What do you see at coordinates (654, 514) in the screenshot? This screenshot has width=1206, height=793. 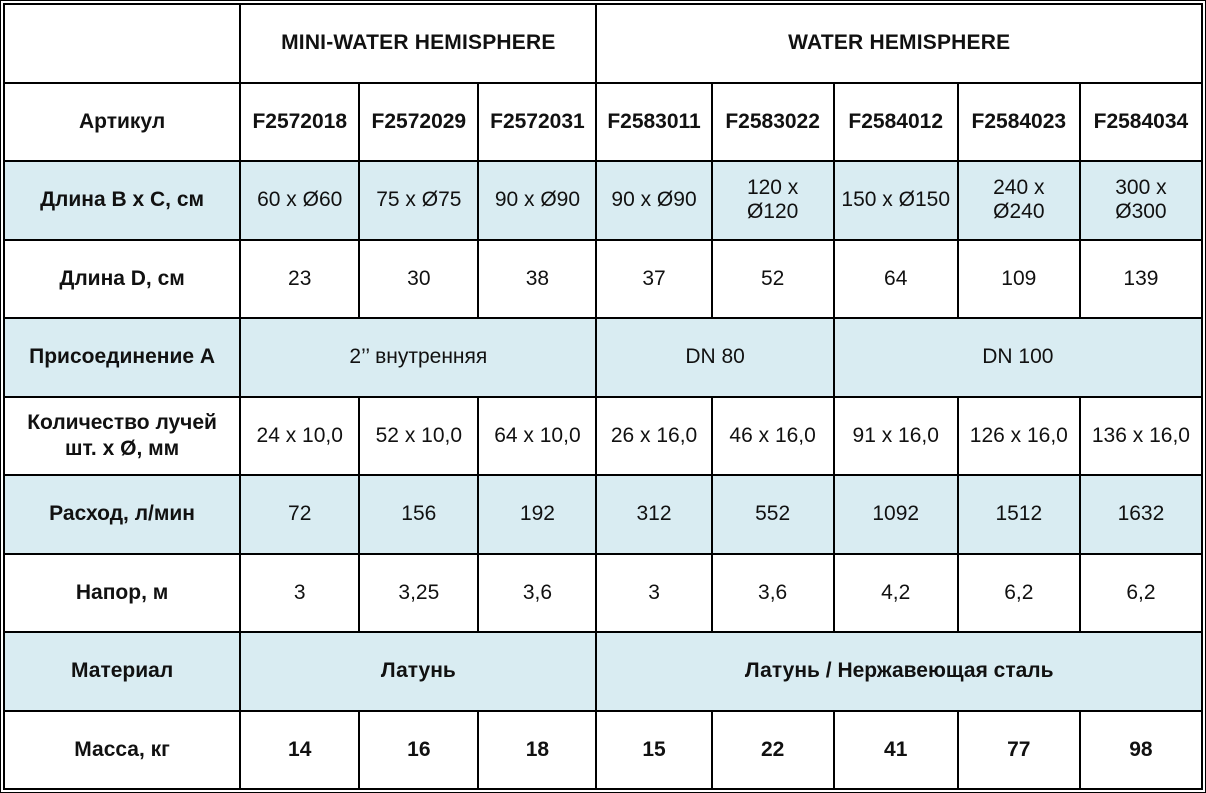 I see `flow-cell: 312` at bounding box center [654, 514].